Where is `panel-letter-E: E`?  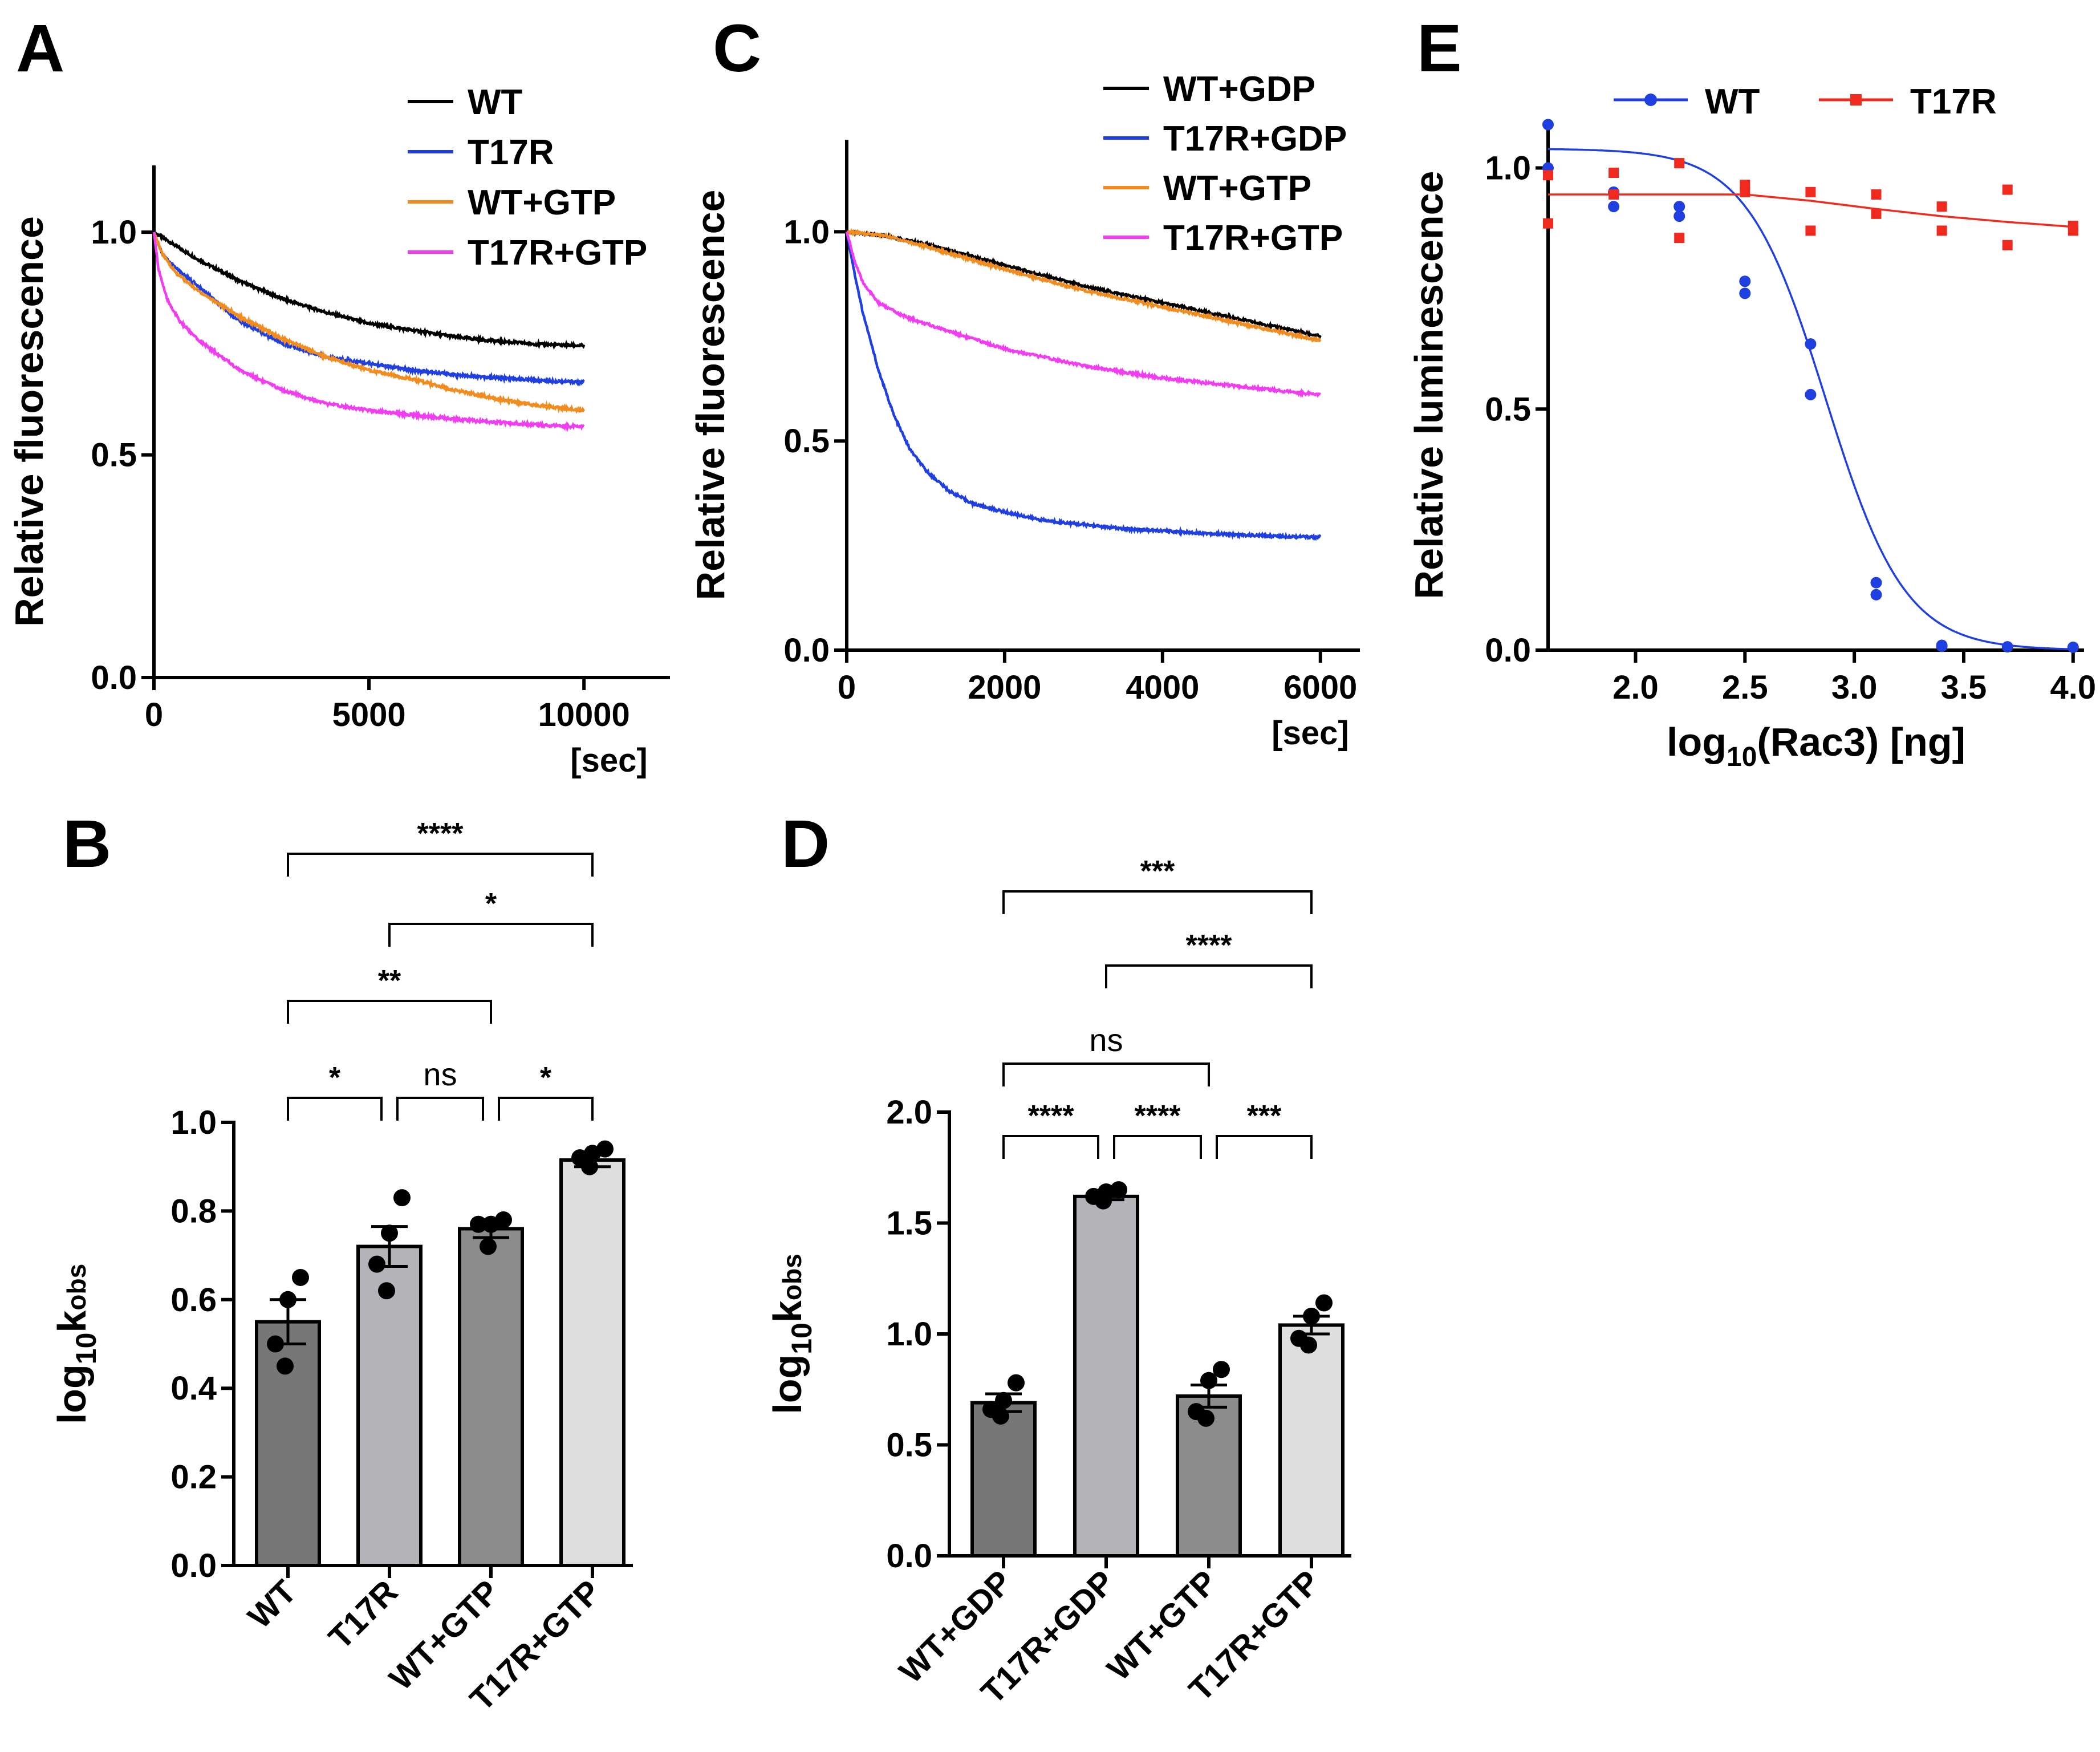 panel-letter-E: E is located at coordinates (1439, 48).